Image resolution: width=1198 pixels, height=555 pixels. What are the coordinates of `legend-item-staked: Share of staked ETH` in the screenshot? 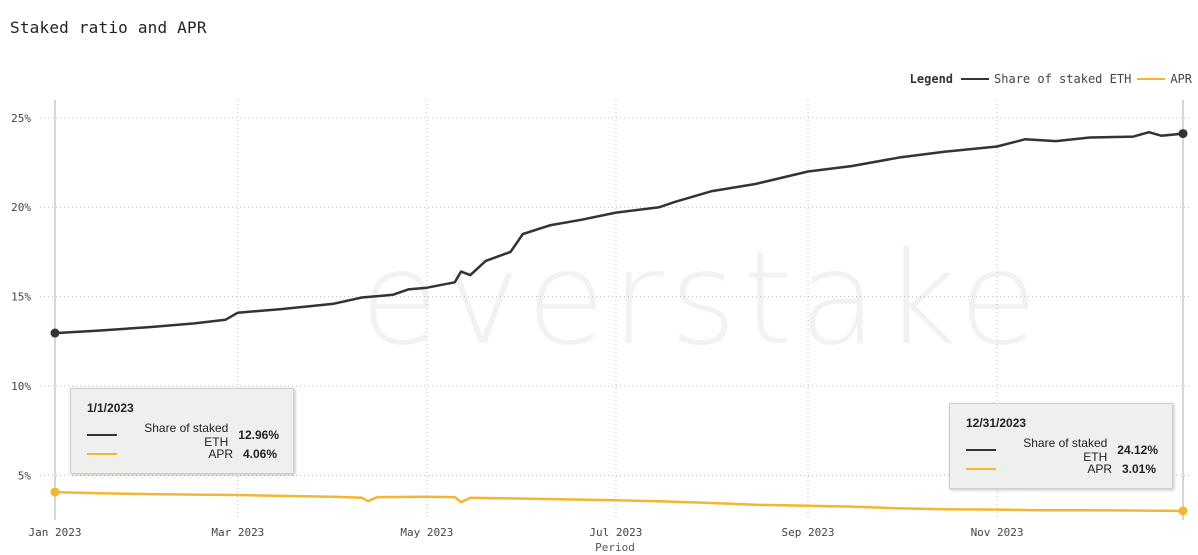 It's located at (1046, 79).